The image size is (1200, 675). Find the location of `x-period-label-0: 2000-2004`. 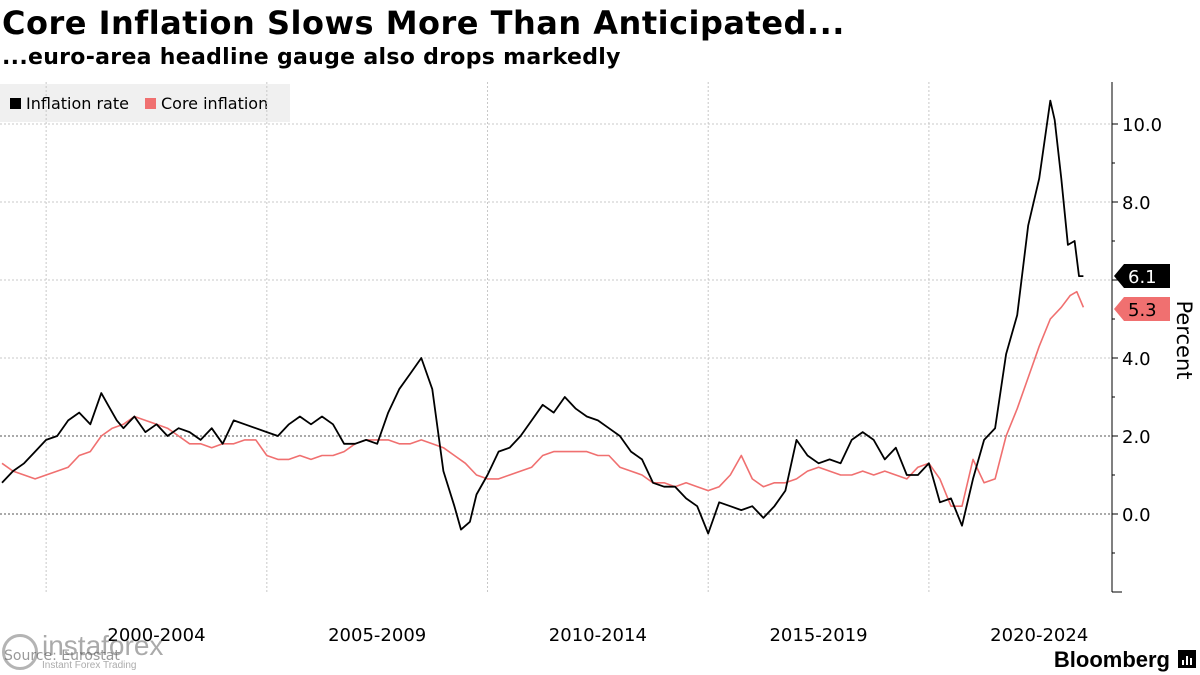

x-period-label-0: 2000-2004 is located at coordinates (156, 635).